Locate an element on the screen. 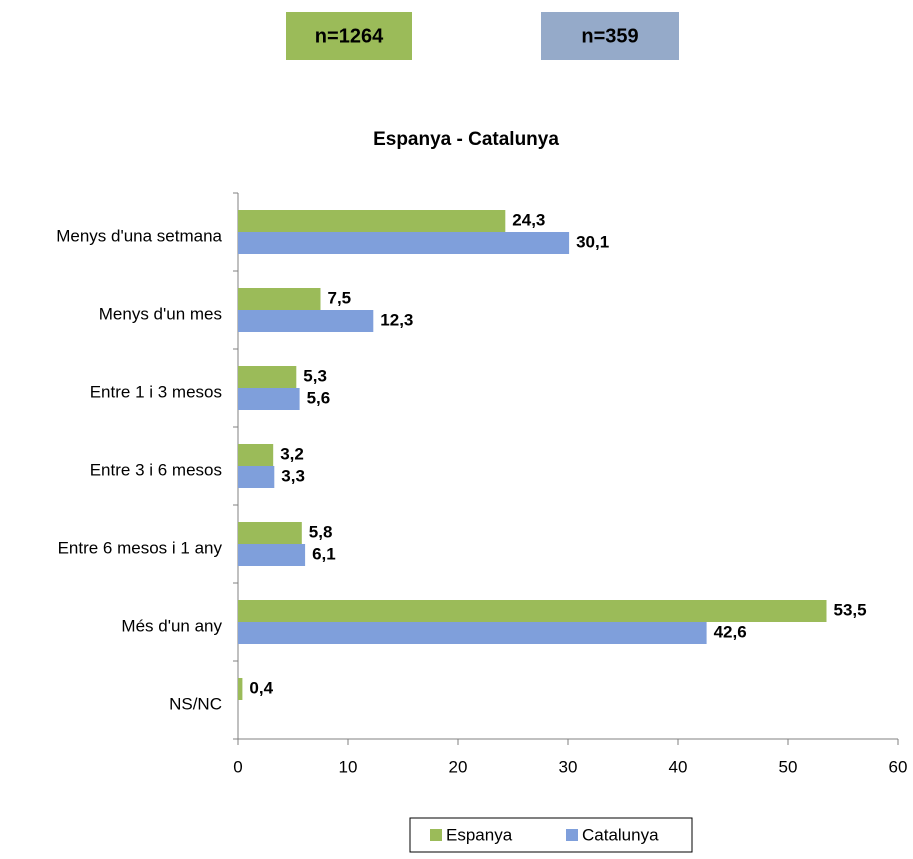 Image resolution: width=913 pixels, height=859 pixels. data-label: 3,3 is located at coordinates (293, 475).